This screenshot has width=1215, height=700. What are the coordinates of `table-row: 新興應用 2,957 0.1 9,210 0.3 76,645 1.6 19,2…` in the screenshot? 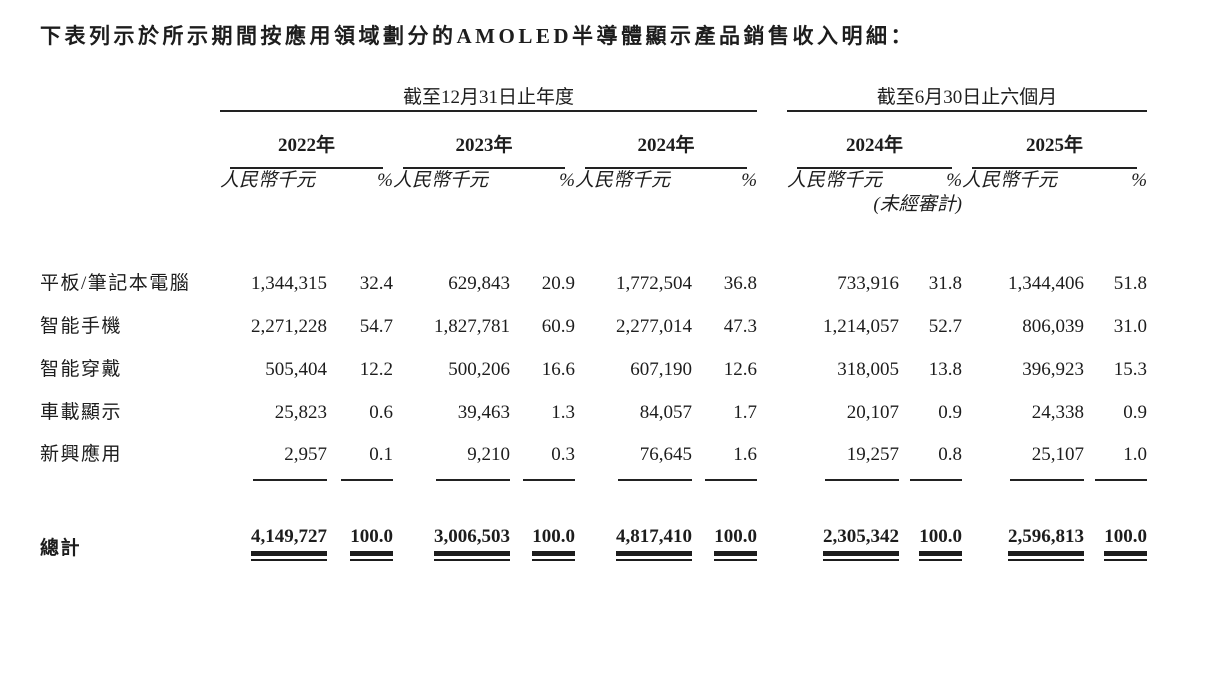 It's located at (593, 445).